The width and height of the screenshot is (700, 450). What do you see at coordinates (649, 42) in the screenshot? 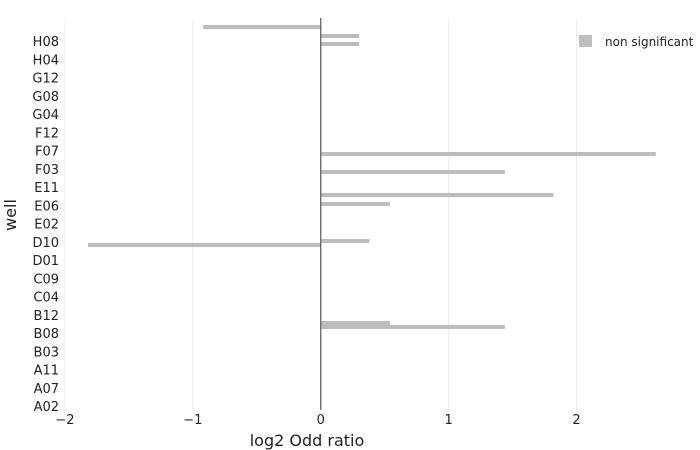
I see `legend-label: non significant` at bounding box center [649, 42].